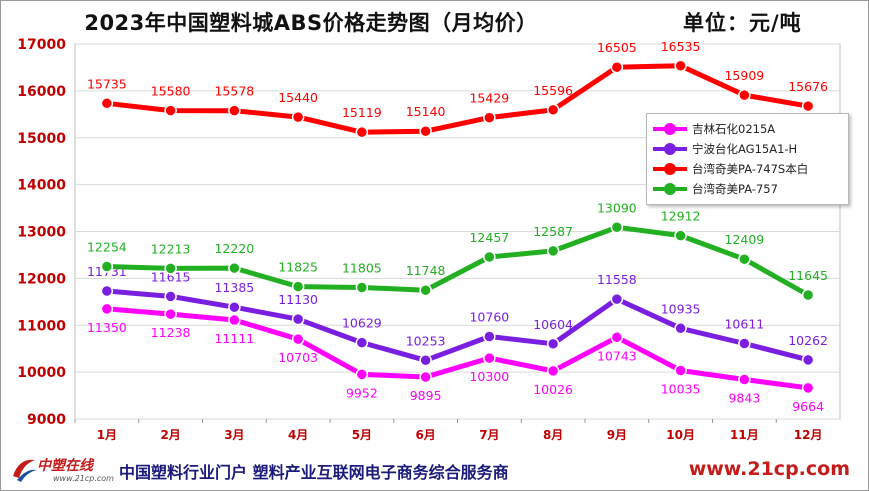  I want to click on x-tick-label: 8月, so click(553, 435).